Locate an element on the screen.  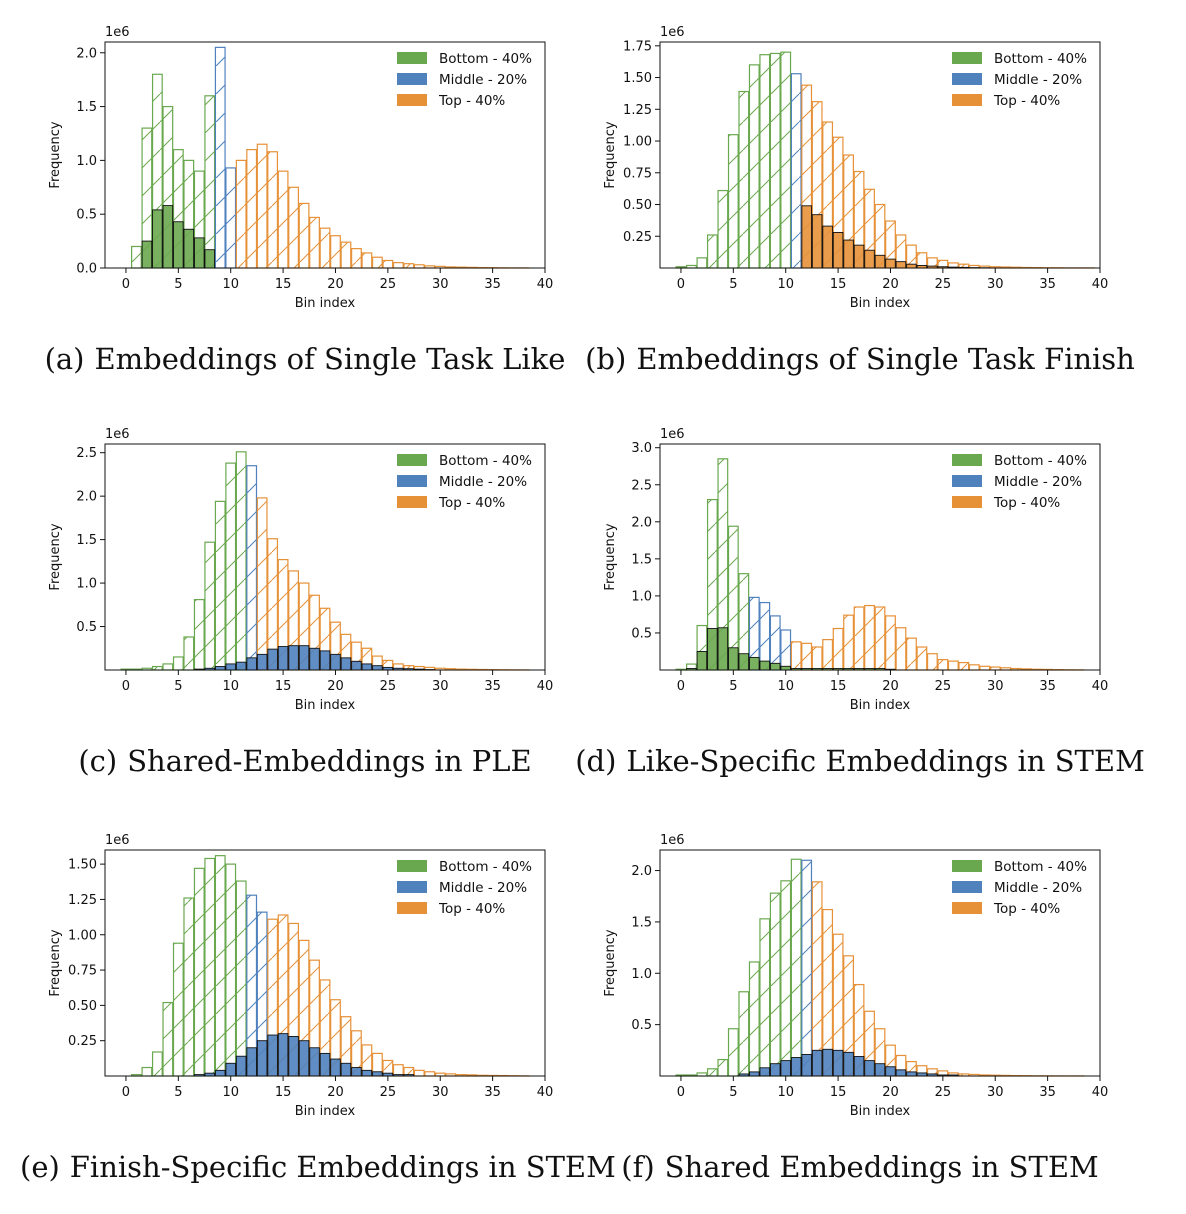
x-axis-label-b: Bin index is located at coordinates (880, 303).